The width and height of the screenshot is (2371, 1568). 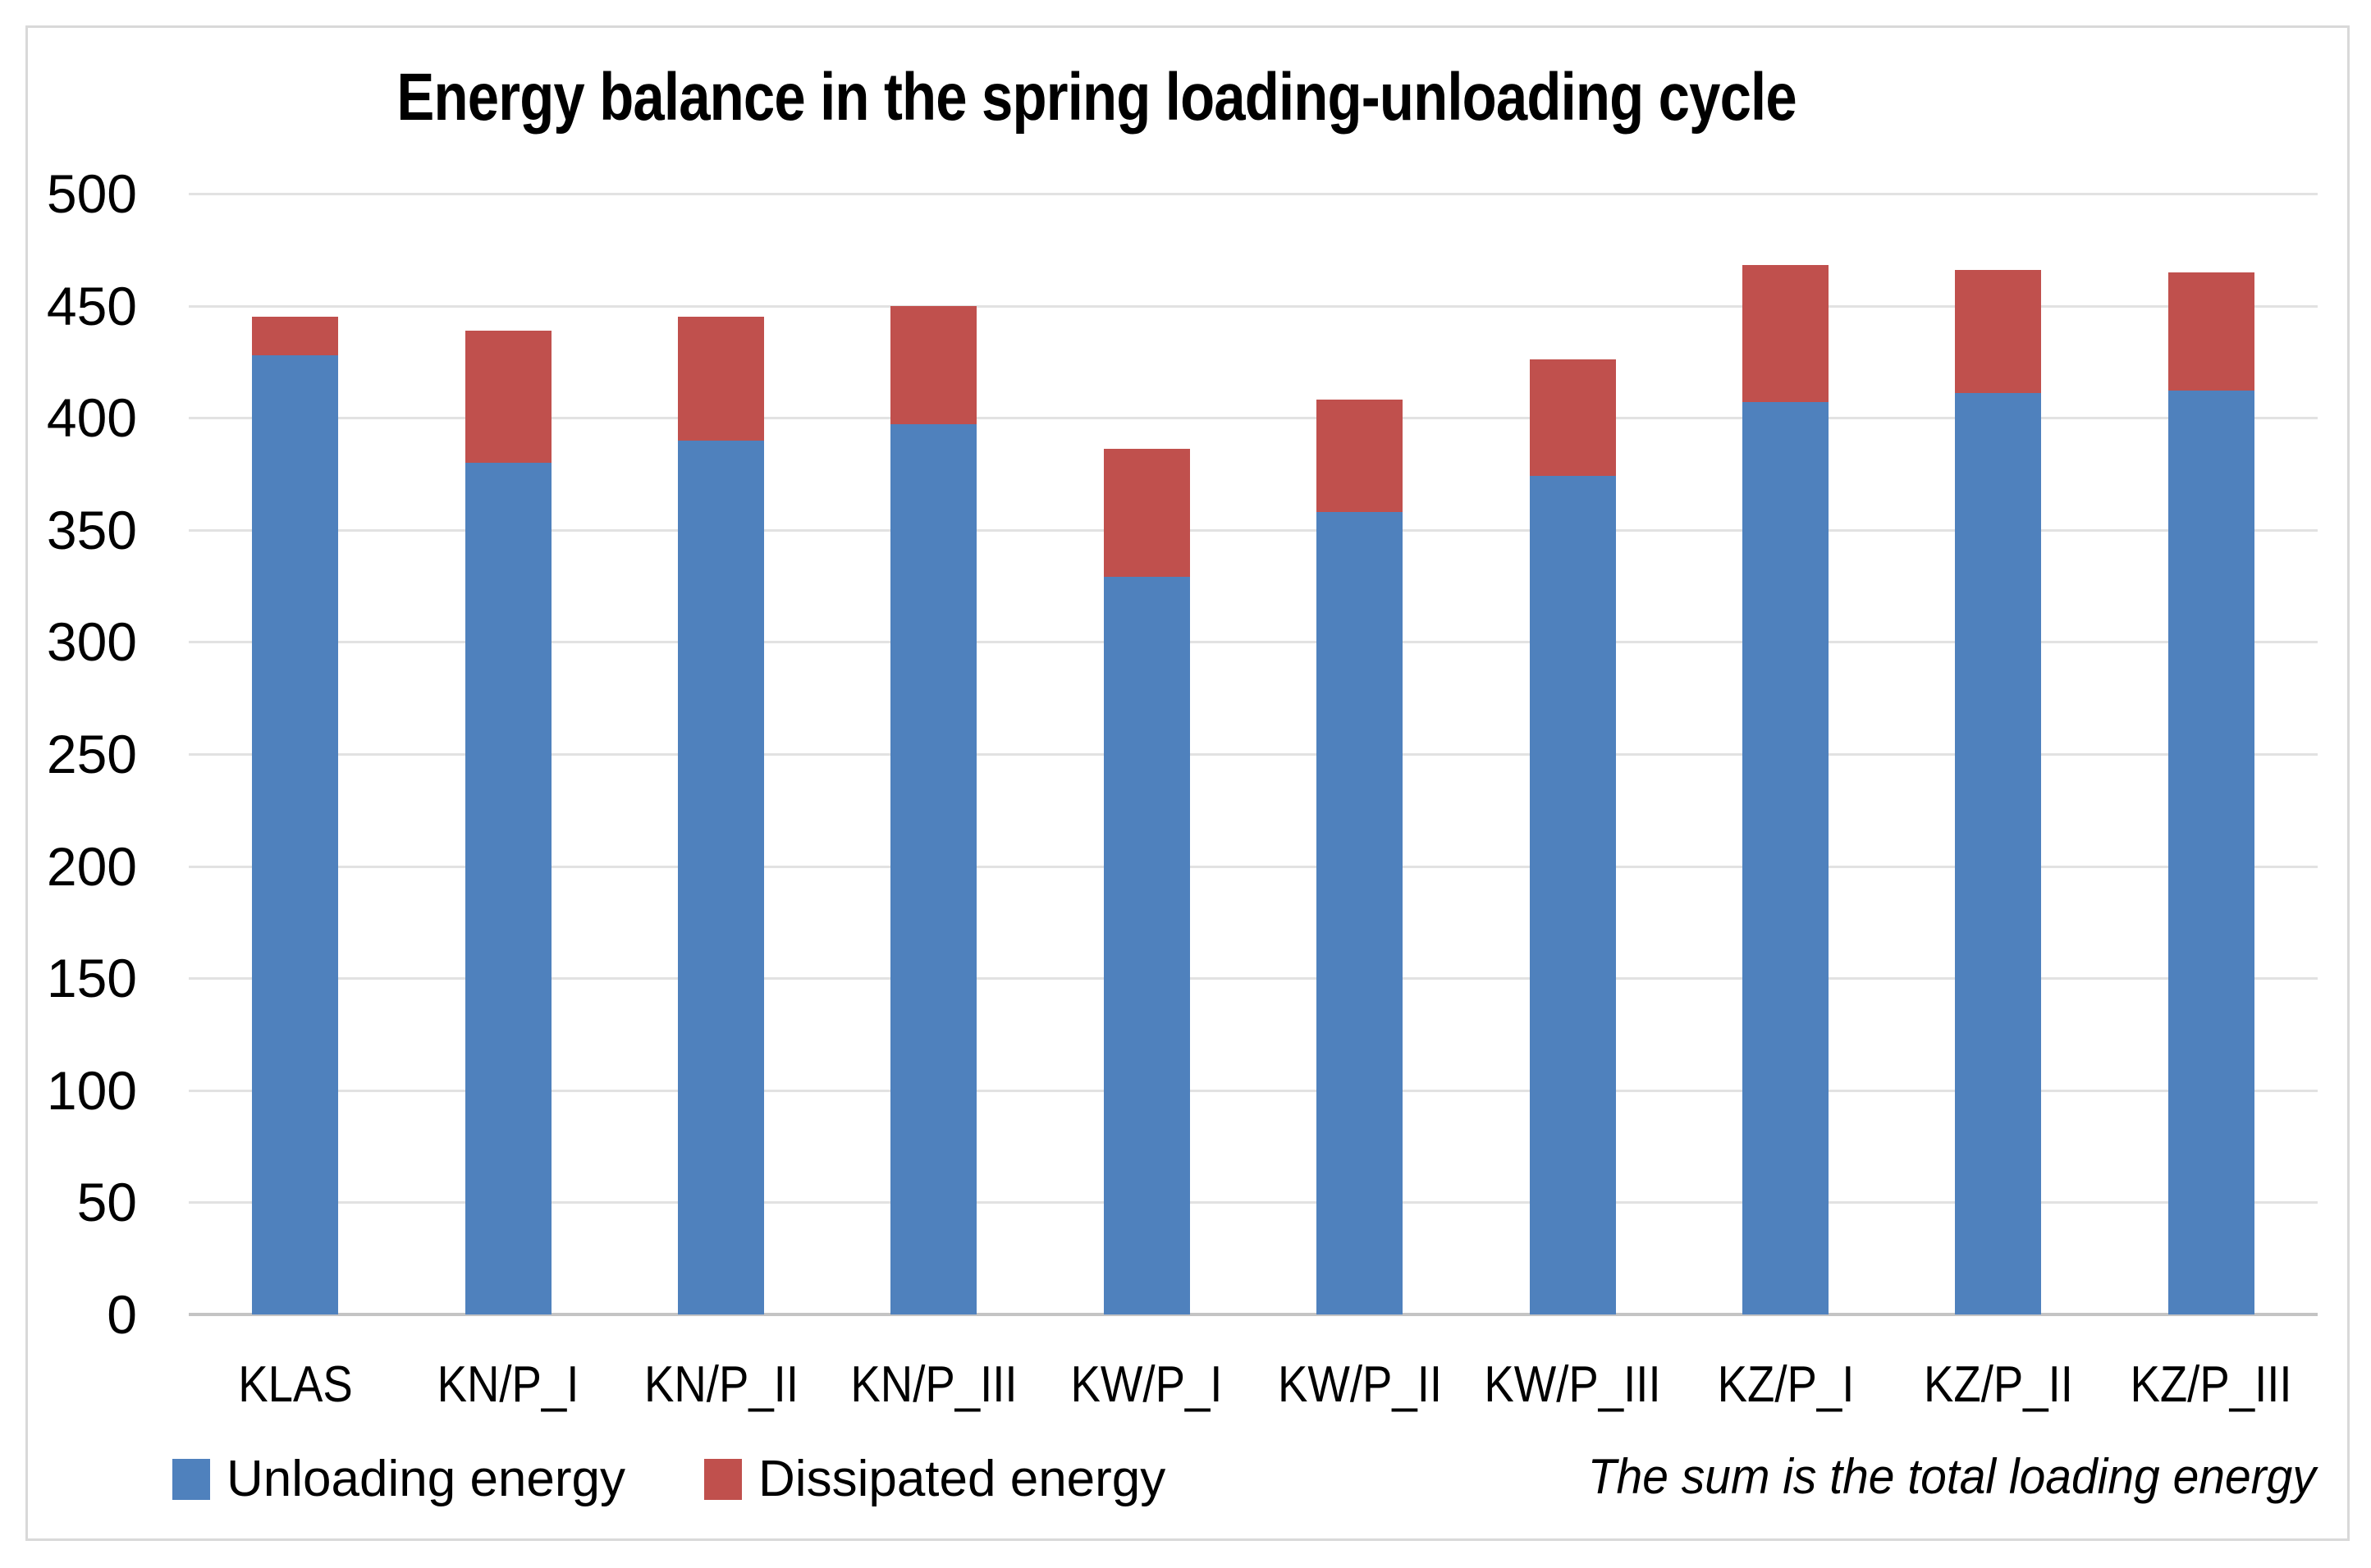 What do you see at coordinates (106, 1202) in the screenshot?
I see `y-tick-label-50: 50` at bounding box center [106, 1202].